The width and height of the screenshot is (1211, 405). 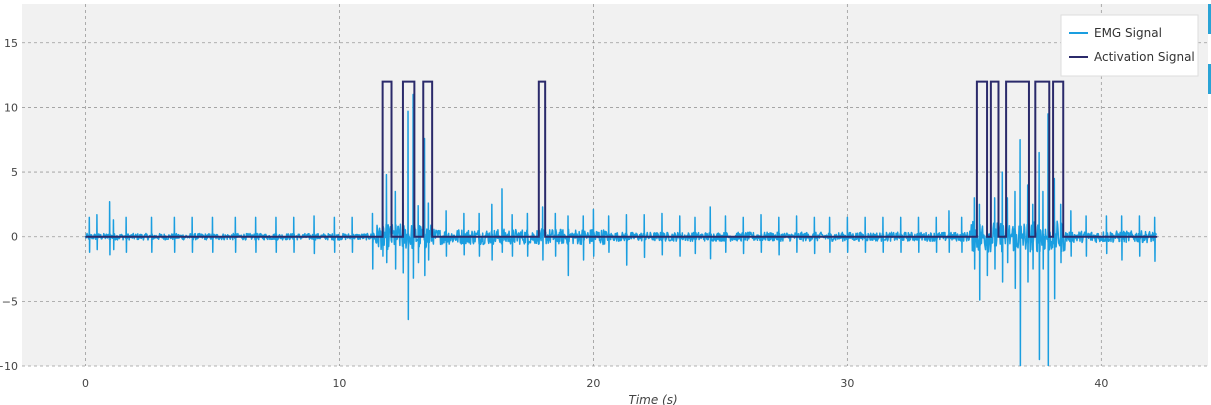 What do you see at coordinates (847, 383) in the screenshot?
I see `x-tick-label: 30` at bounding box center [847, 383].